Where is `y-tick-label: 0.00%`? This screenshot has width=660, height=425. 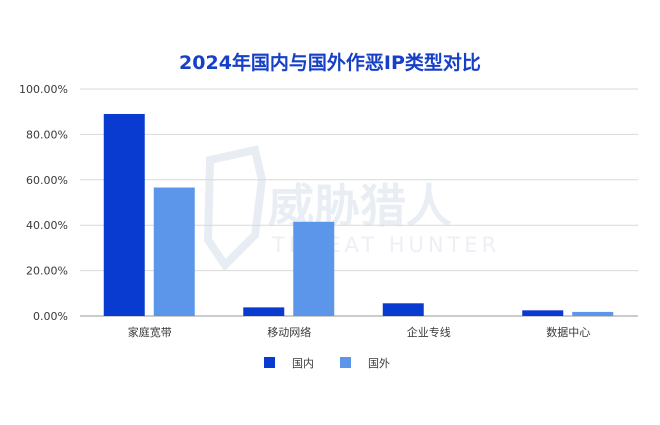 y-tick-label: 0.00% is located at coordinates (50, 316).